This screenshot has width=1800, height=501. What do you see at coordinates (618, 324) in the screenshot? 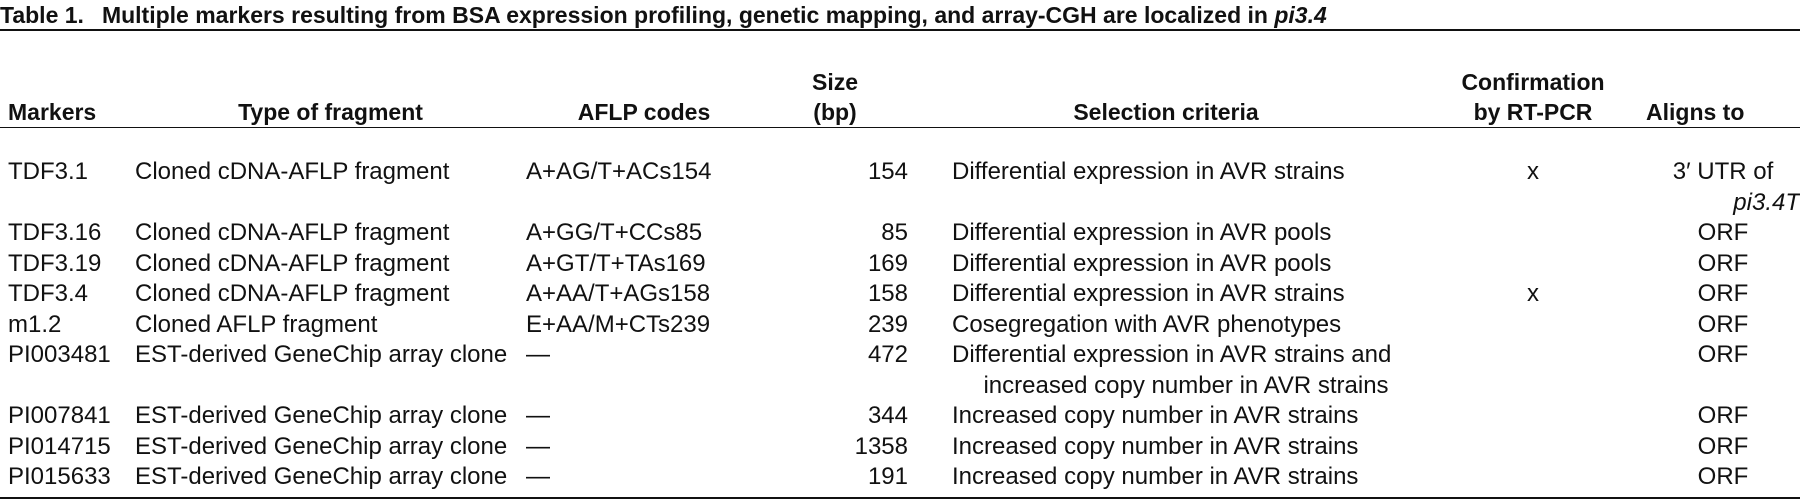
I see `cell-aflp-text: E+AA/M+CTs239` at bounding box center [618, 324].